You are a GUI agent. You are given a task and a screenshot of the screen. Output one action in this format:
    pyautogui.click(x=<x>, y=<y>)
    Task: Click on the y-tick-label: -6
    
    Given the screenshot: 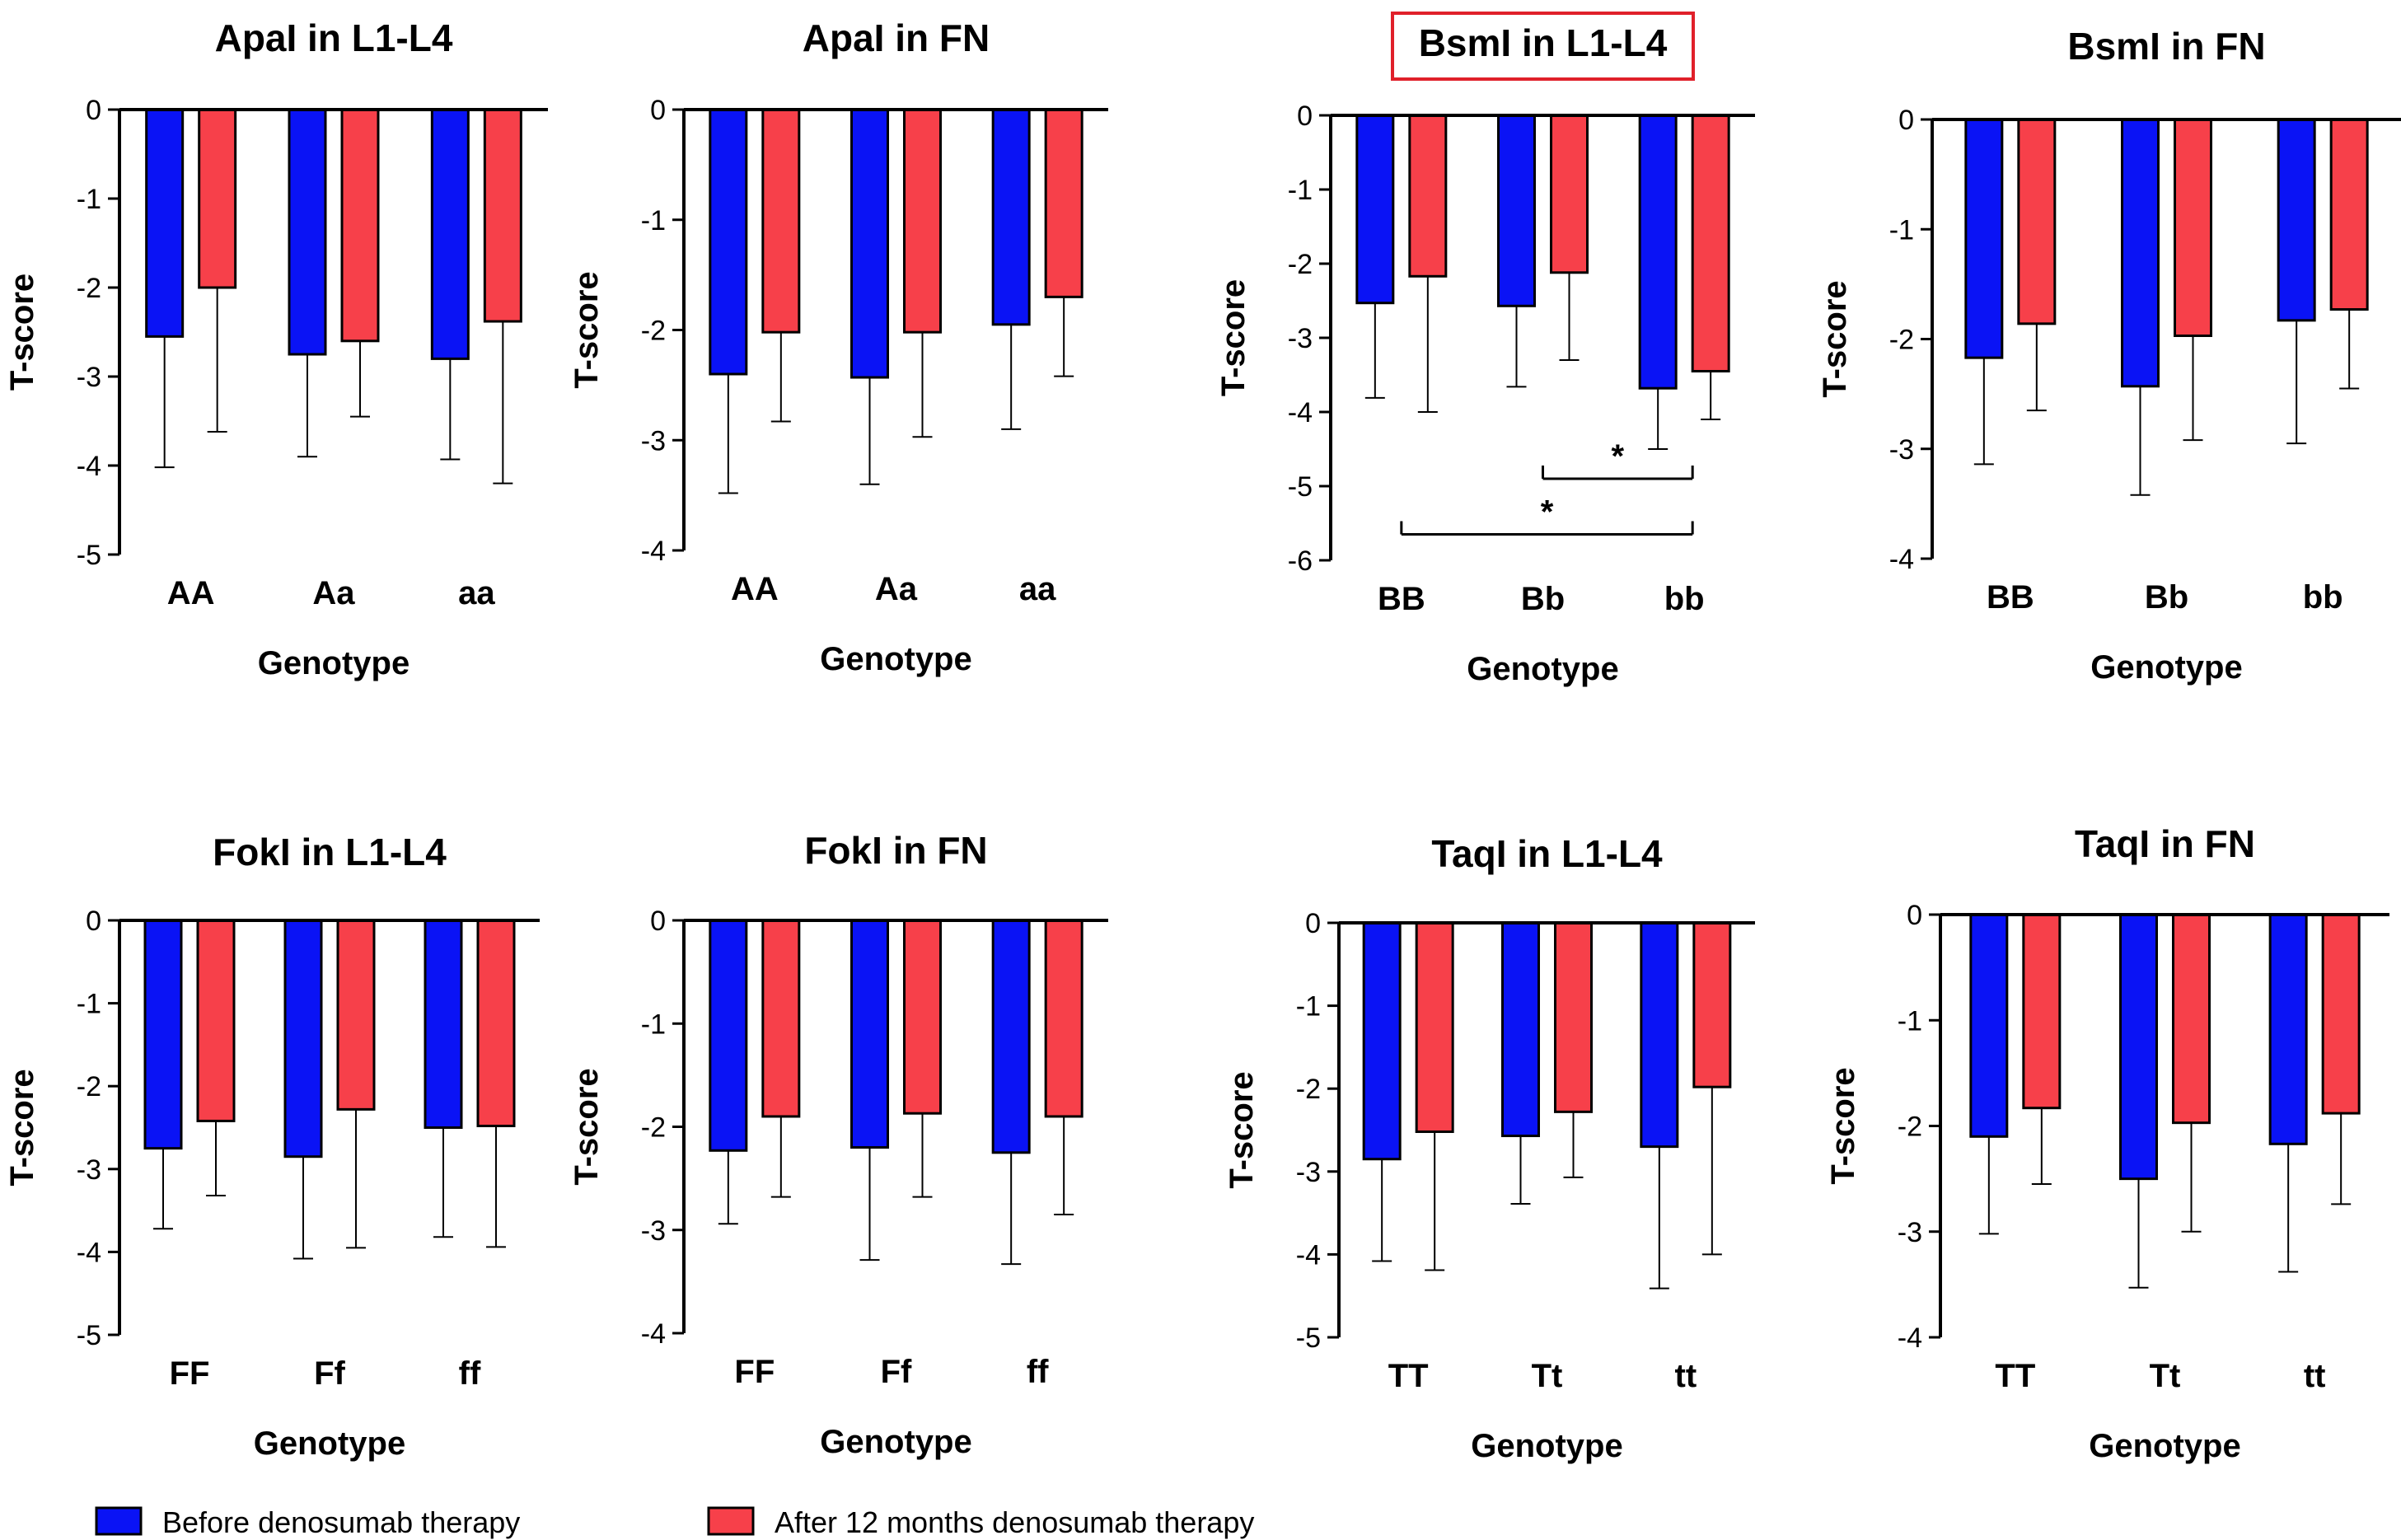 What is the action you would take?
    pyautogui.click(x=1300, y=561)
    